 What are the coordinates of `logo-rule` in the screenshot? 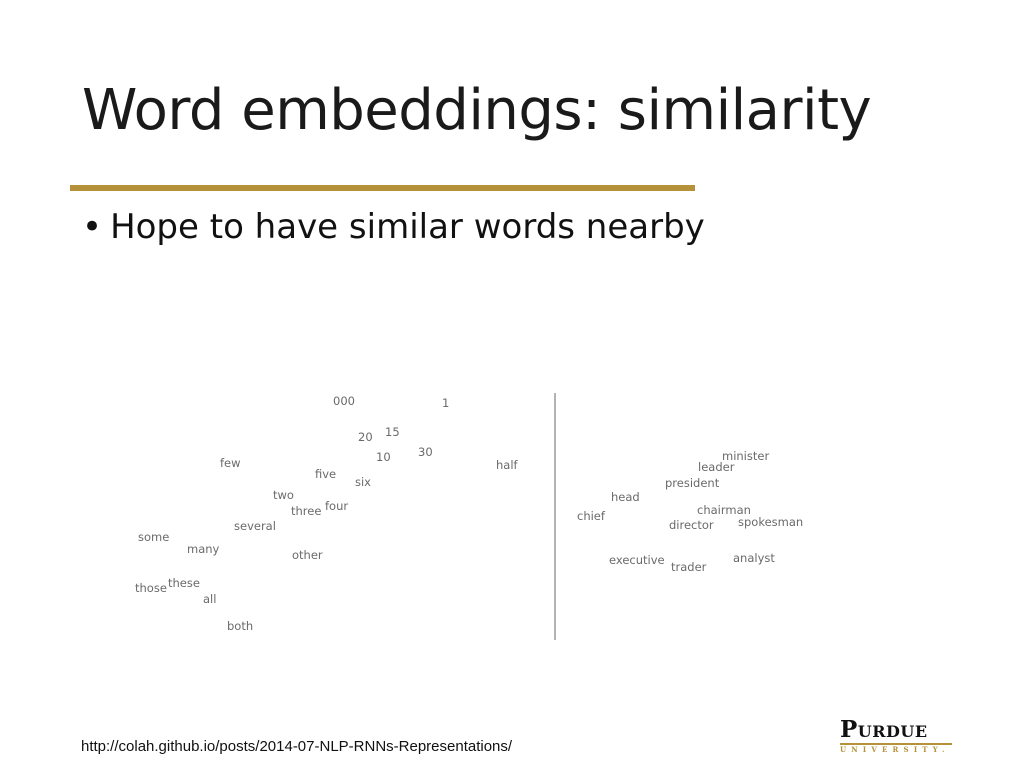 It's located at (896, 744).